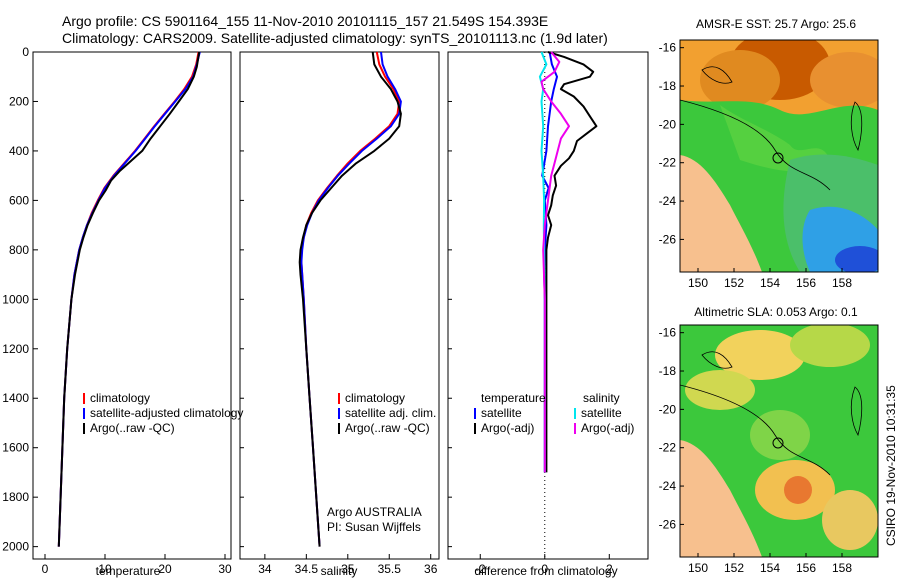 The image size is (900, 580). I want to click on sla-map, so click(779, 441).